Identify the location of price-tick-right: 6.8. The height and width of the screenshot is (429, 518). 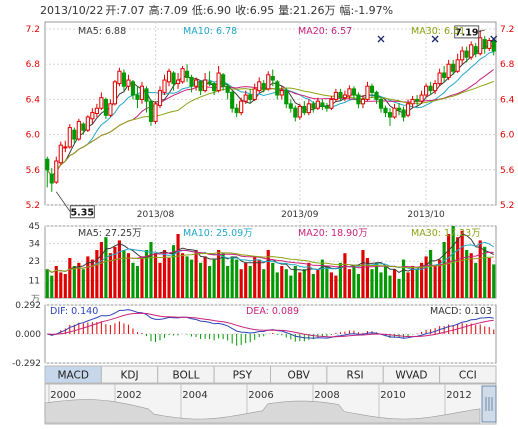
(507, 65).